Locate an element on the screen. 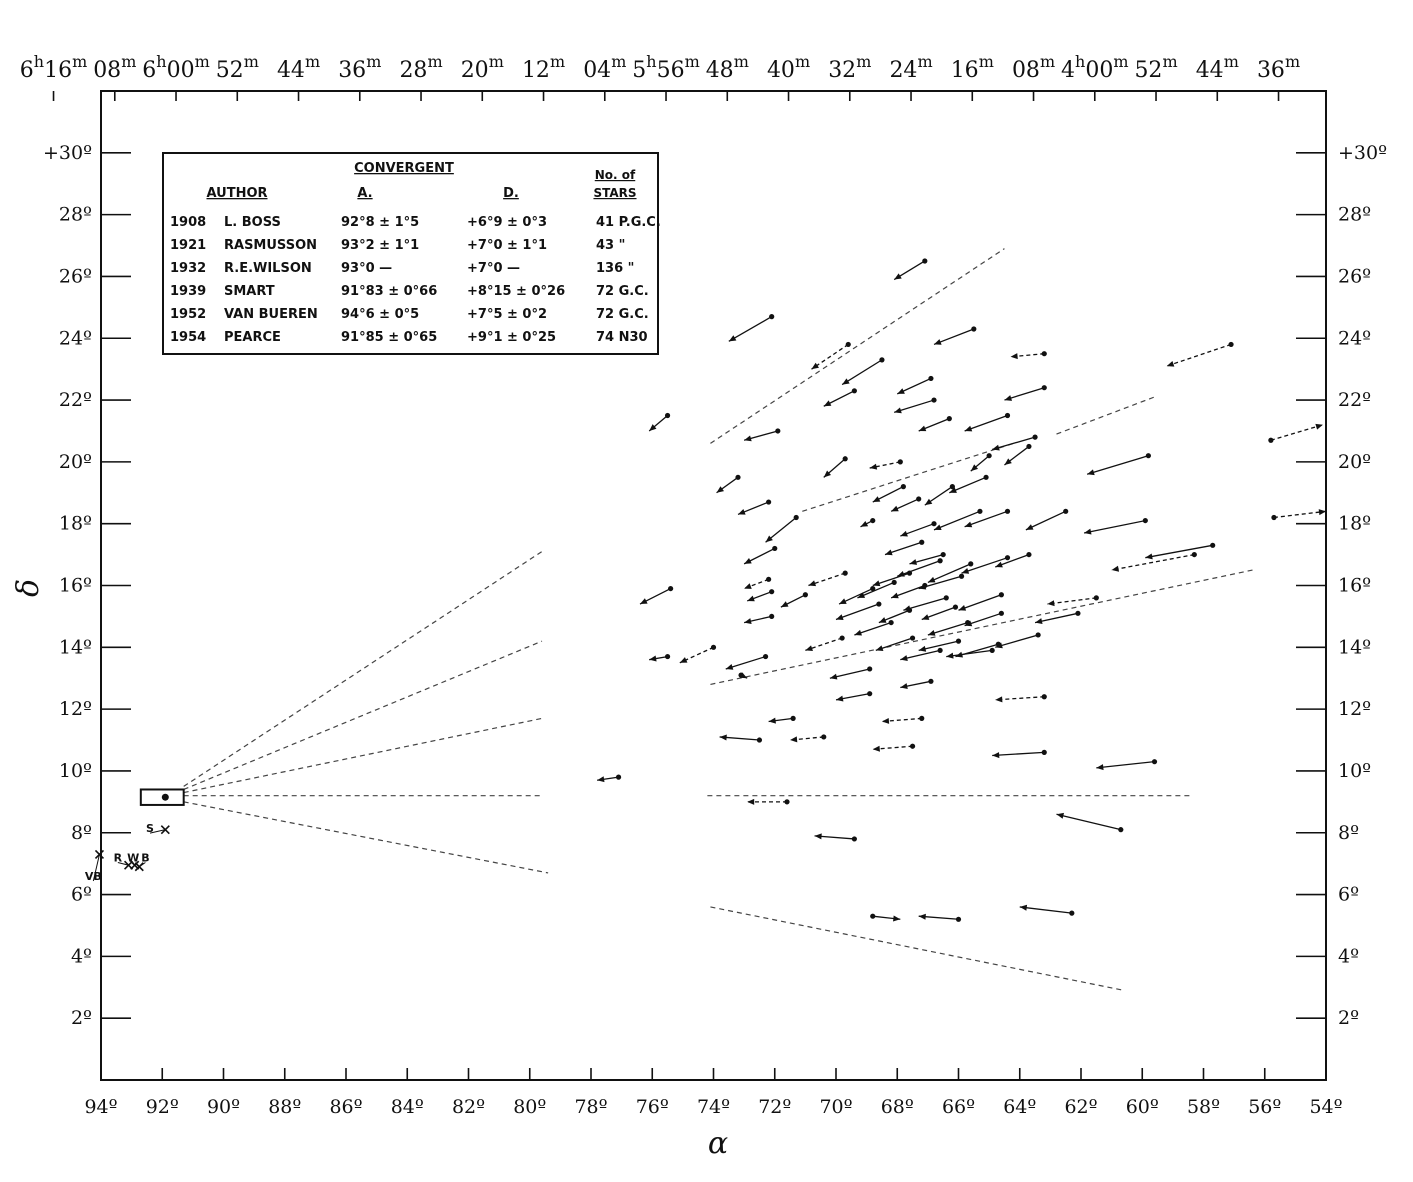  table-cell: 136 " is located at coordinates (615, 268).